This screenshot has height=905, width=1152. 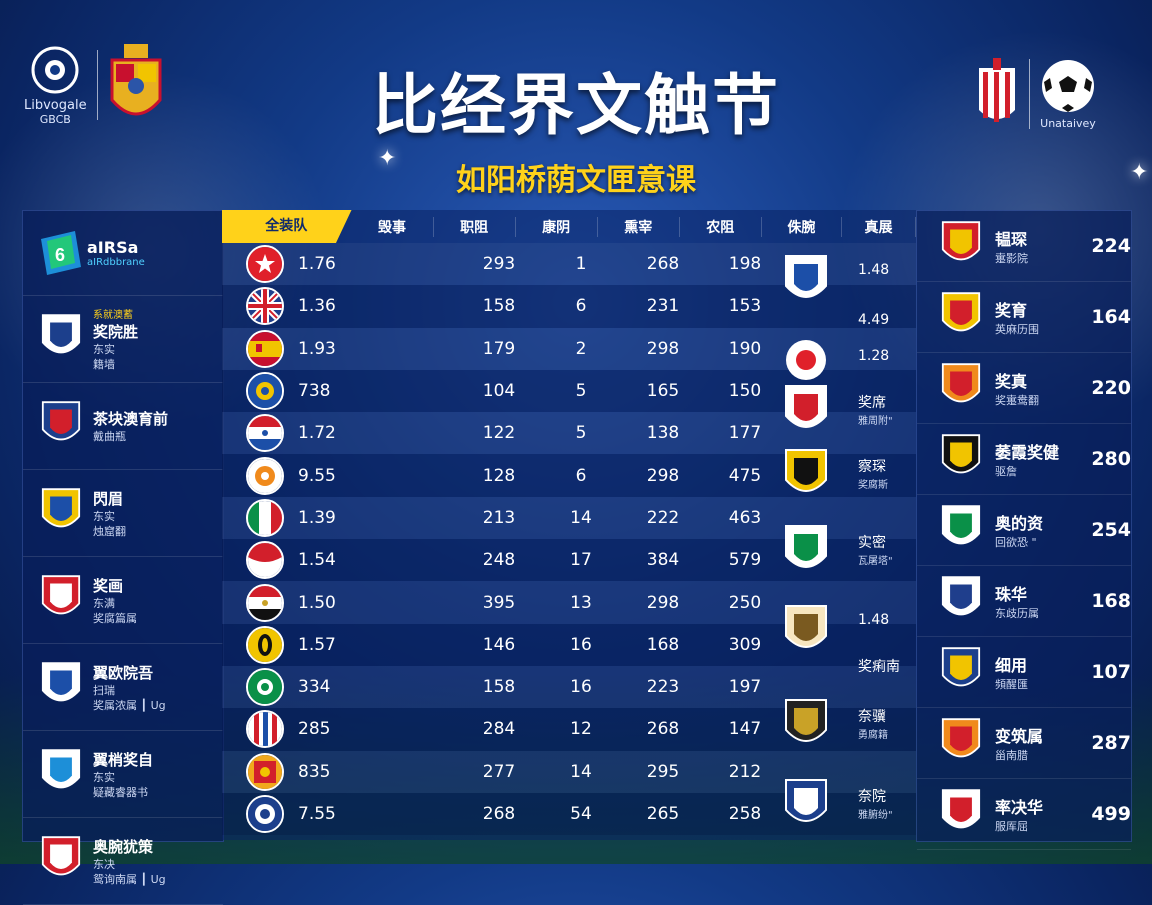 I want to click on page-subtitle: 如阳桥荫文匣意课, so click(x=576, y=180).